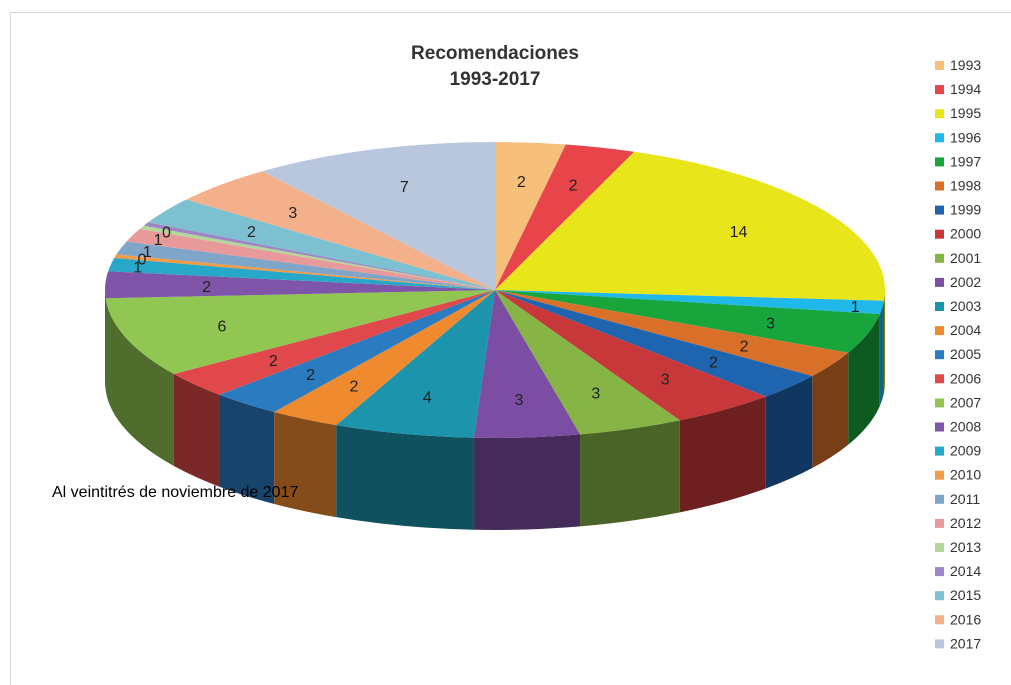 This screenshot has width=1011, height=685. What do you see at coordinates (884, 341) in the screenshot?
I see `pie-side-1995` at bounding box center [884, 341].